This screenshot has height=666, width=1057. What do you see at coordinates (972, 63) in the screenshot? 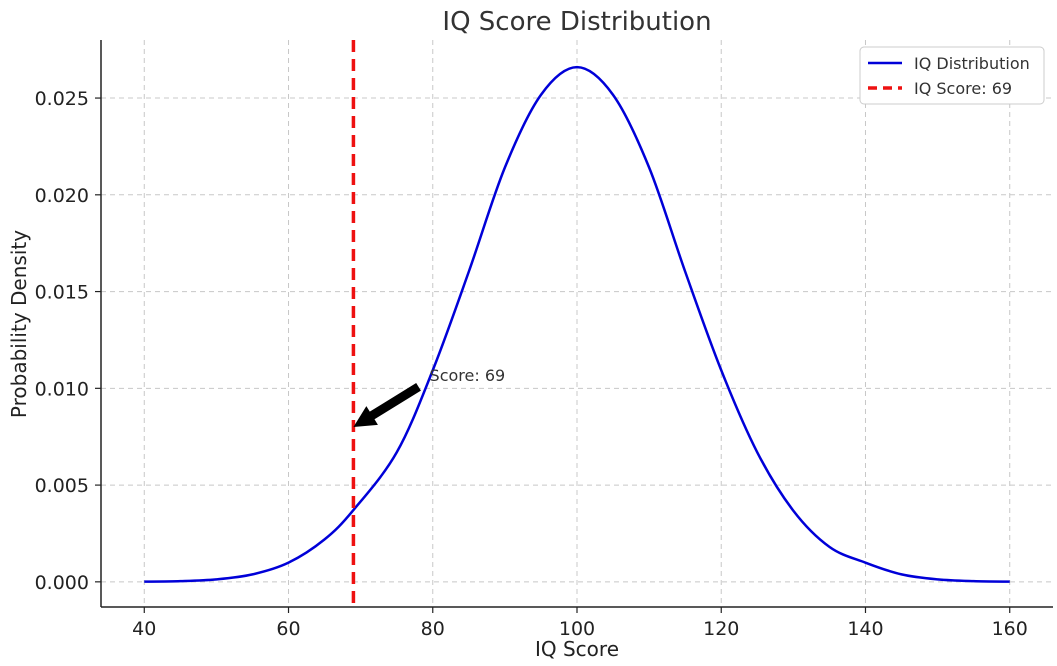
I see `legend-label-iq-distribution: IQ Distribution` at bounding box center [972, 63].